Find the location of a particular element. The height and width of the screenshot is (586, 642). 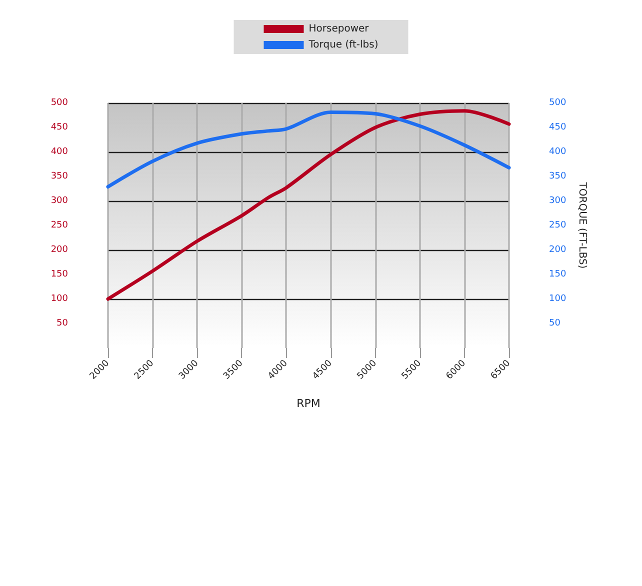

y-tick-label: 250 is located at coordinates (59, 225).